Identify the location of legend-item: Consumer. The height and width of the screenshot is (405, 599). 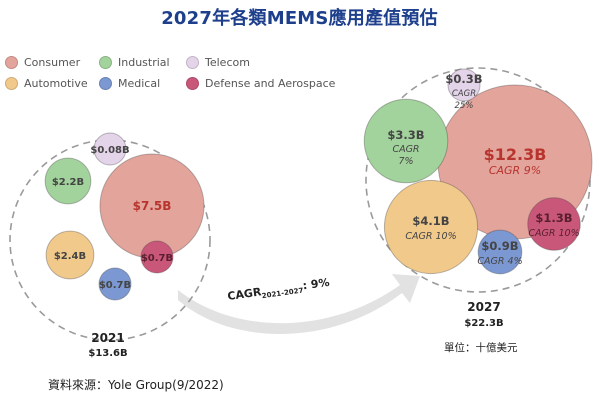
(42, 62).